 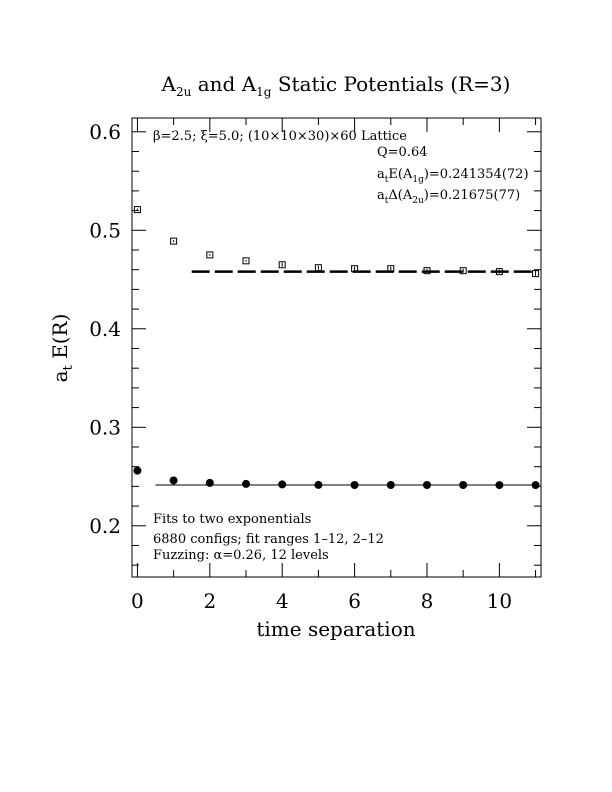 I want to click on y-tick-label: 0.5, so click(x=105, y=230).